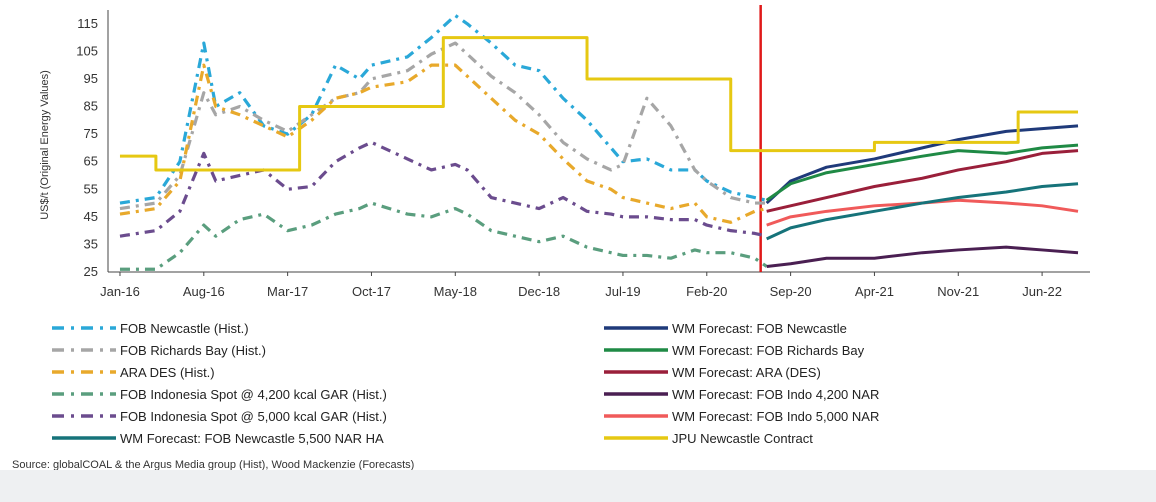 This screenshot has width=1156, height=502. I want to click on legend-item: WM Forecast: ARA (DES), so click(712, 372).